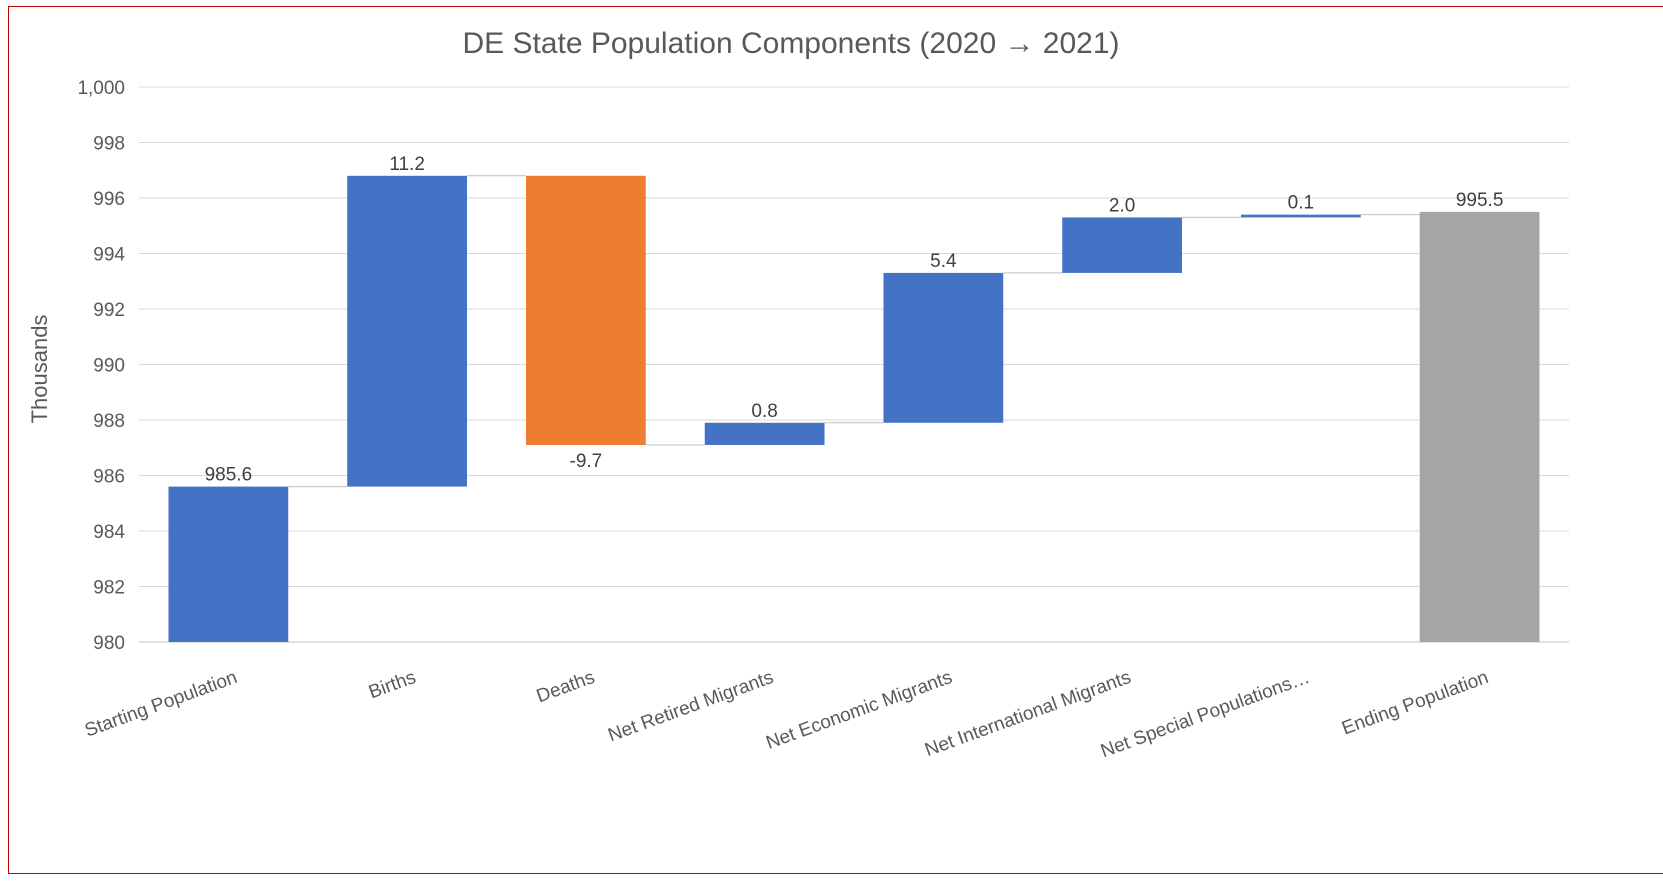 Image resolution: width=1663 pixels, height=881 pixels. Describe the element at coordinates (109, 643) in the screenshot. I see `y-tick-label: 980` at that location.